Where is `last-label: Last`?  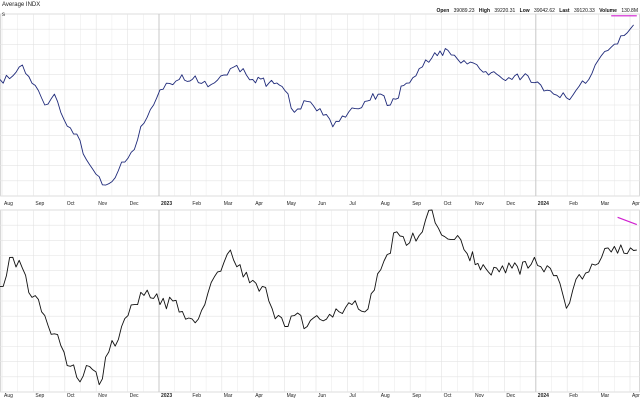 last-label: Last is located at coordinates (564, 11).